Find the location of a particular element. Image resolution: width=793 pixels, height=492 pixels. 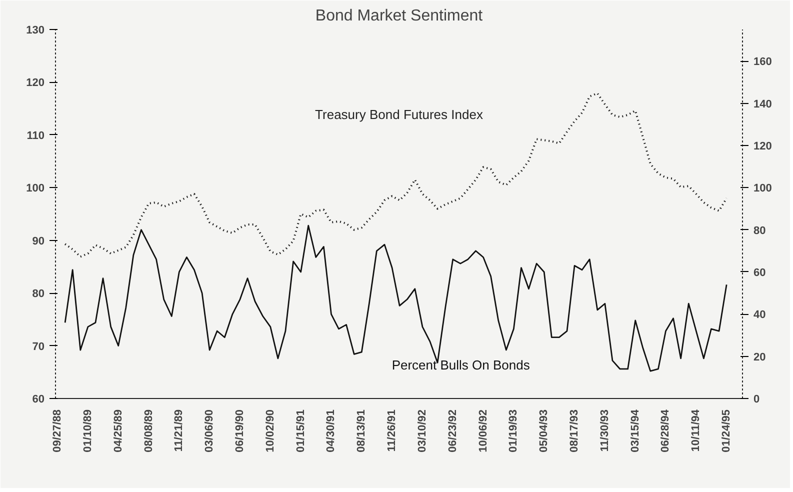

x-tick-label: 10/06/92 is located at coordinates (483, 430).